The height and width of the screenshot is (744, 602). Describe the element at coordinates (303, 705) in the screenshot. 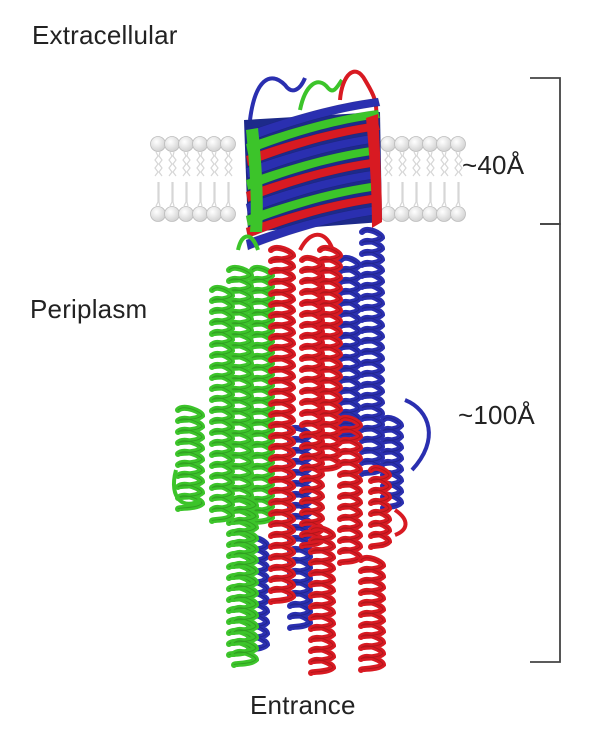

I see `entrance-label: Entrance` at that location.